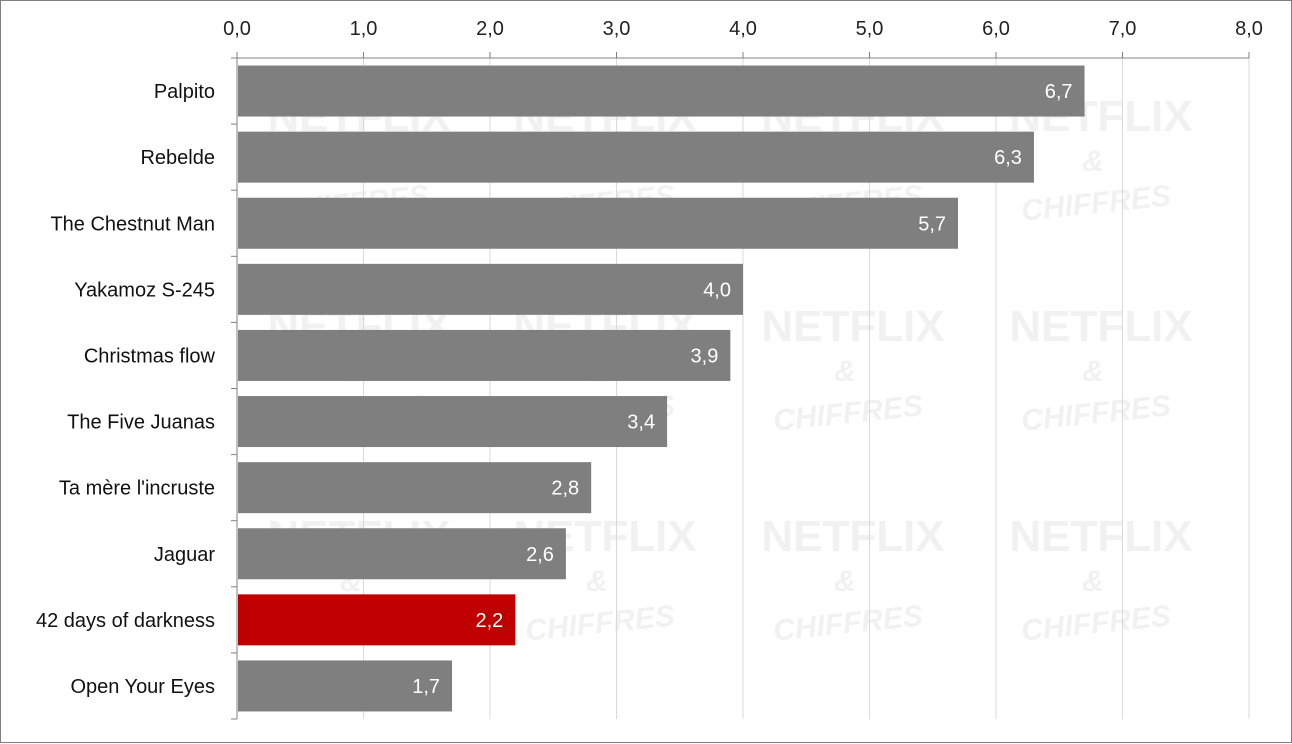 This screenshot has width=1292, height=744. What do you see at coordinates (489, 621) in the screenshot?
I see `data-label: 2,2` at bounding box center [489, 621].